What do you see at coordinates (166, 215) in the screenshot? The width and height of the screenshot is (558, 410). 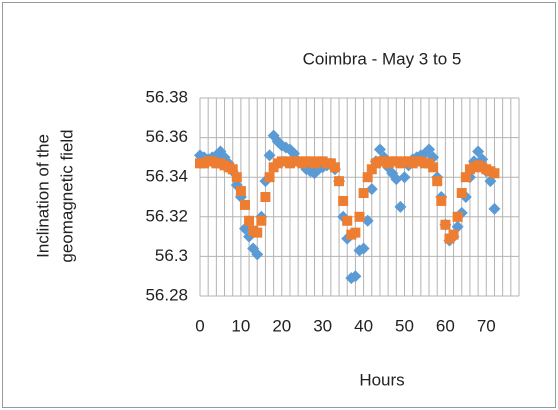 I see `y-tick-label: 56.32` at bounding box center [166, 215].